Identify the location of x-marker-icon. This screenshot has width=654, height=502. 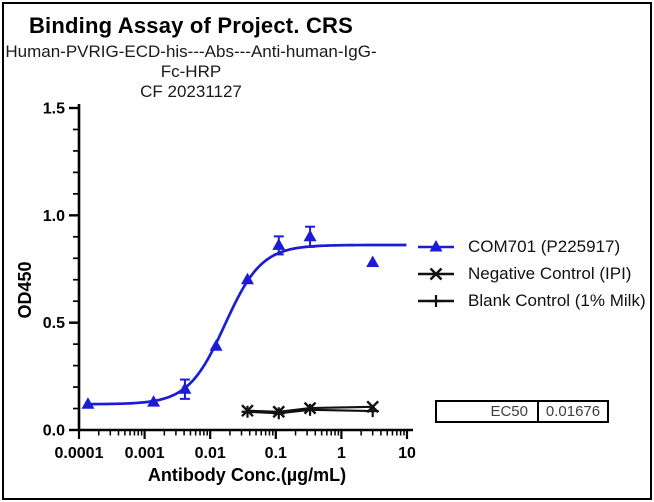
(436, 273).